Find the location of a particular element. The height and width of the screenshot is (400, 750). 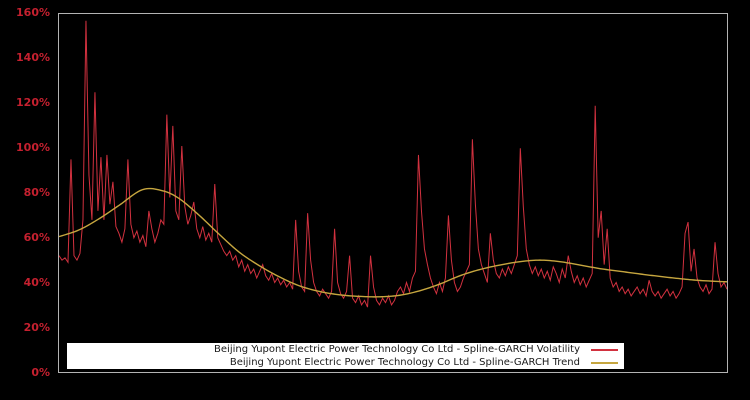

y-tick-label: 20% is located at coordinates (36, 327).